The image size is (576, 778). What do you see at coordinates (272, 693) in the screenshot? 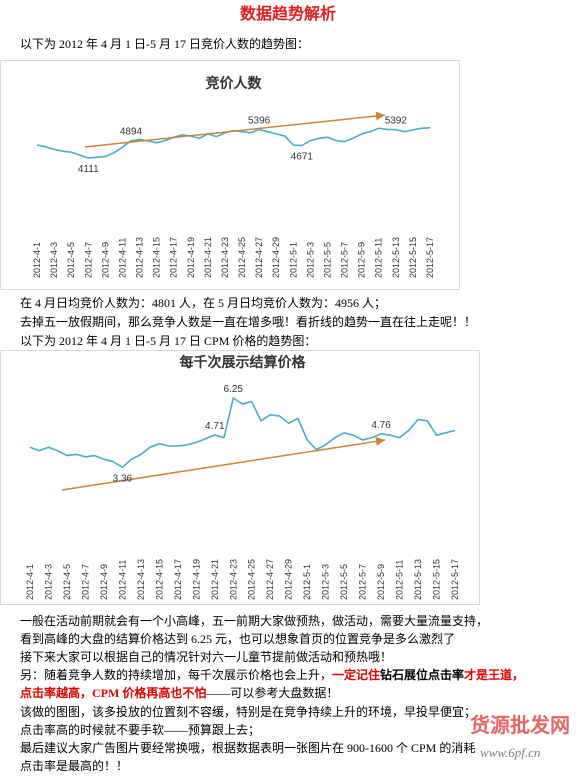
I see `text-run: ——可以参考大盘数据！` at bounding box center [272, 693].